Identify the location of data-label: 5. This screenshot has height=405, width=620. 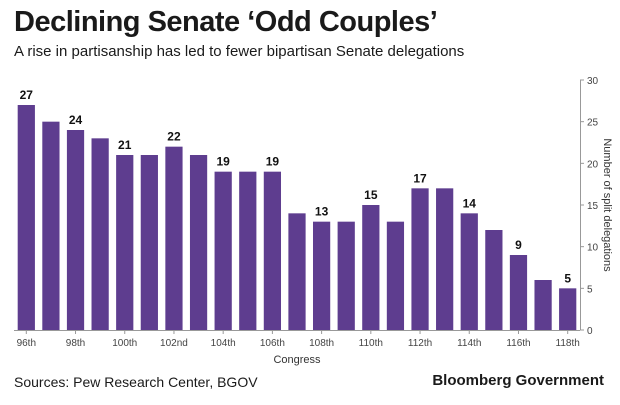
(567, 278).